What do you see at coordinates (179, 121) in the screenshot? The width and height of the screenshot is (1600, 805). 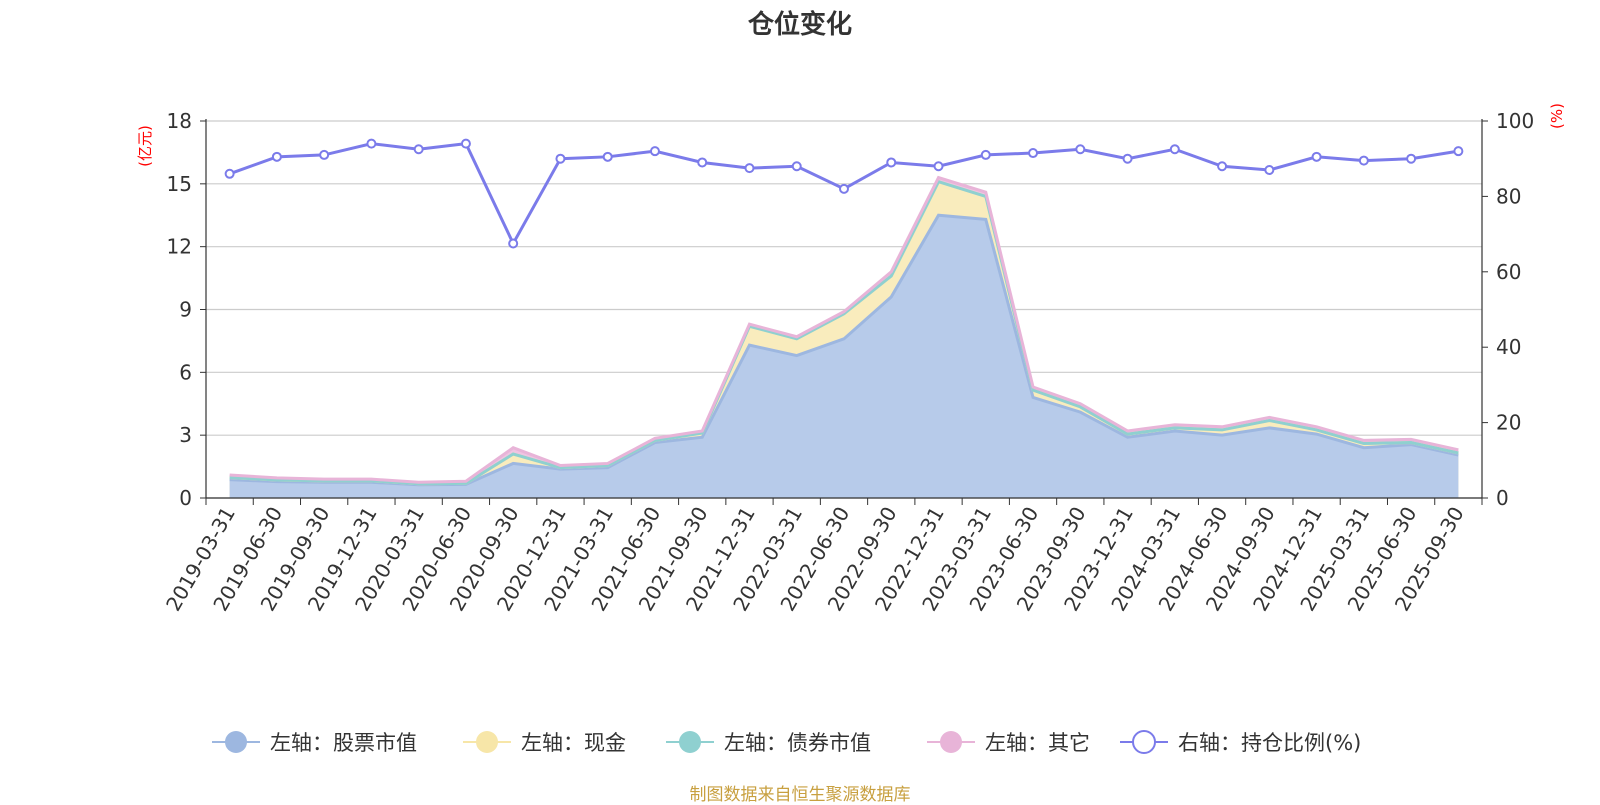 I see `left-axis-tick-label: 18` at bounding box center [179, 121].